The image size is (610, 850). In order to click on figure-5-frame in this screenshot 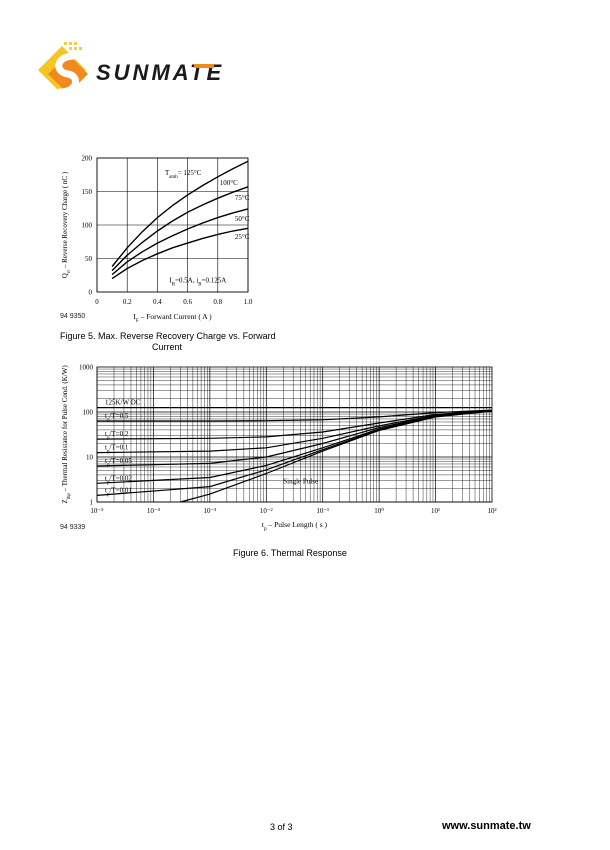, I will do `click(172, 225)`.